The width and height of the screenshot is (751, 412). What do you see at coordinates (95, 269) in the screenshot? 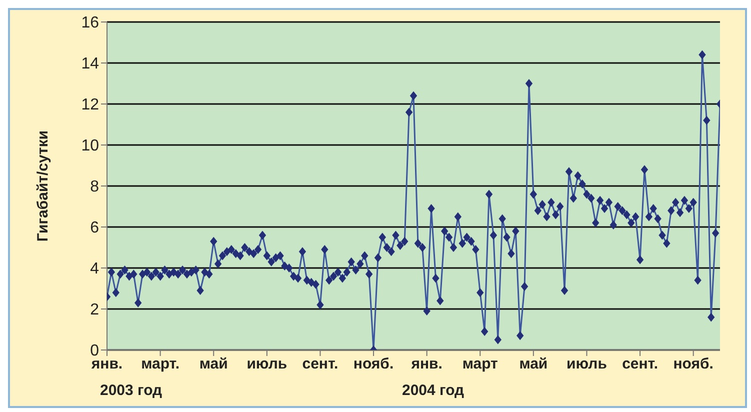
I see `y-tick-label: 4` at bounding box center [95, 269].